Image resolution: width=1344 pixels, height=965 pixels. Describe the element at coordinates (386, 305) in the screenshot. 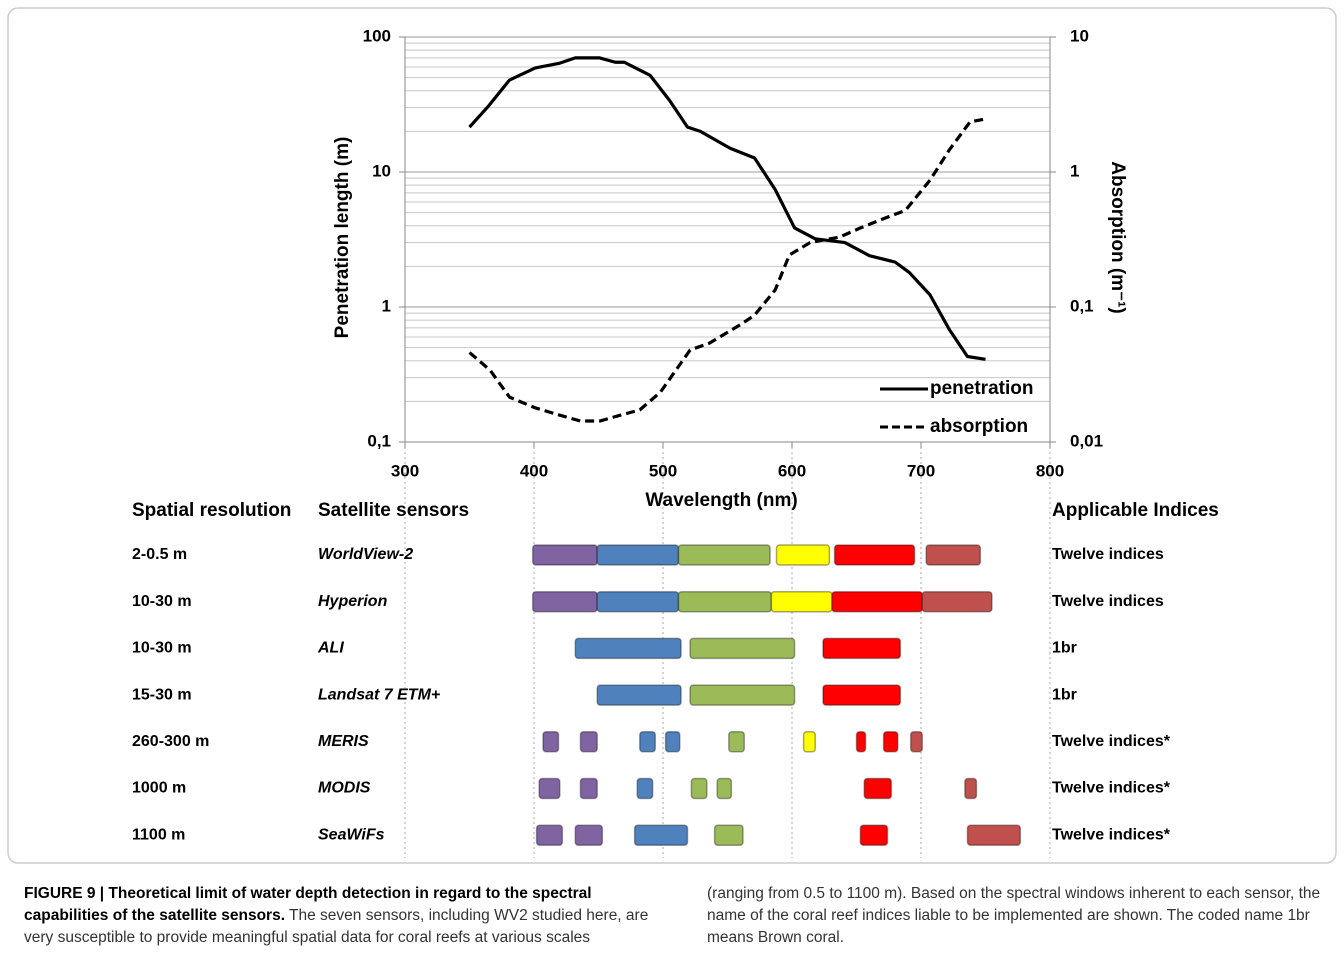

I see `y-tick-label: 1` at that location.